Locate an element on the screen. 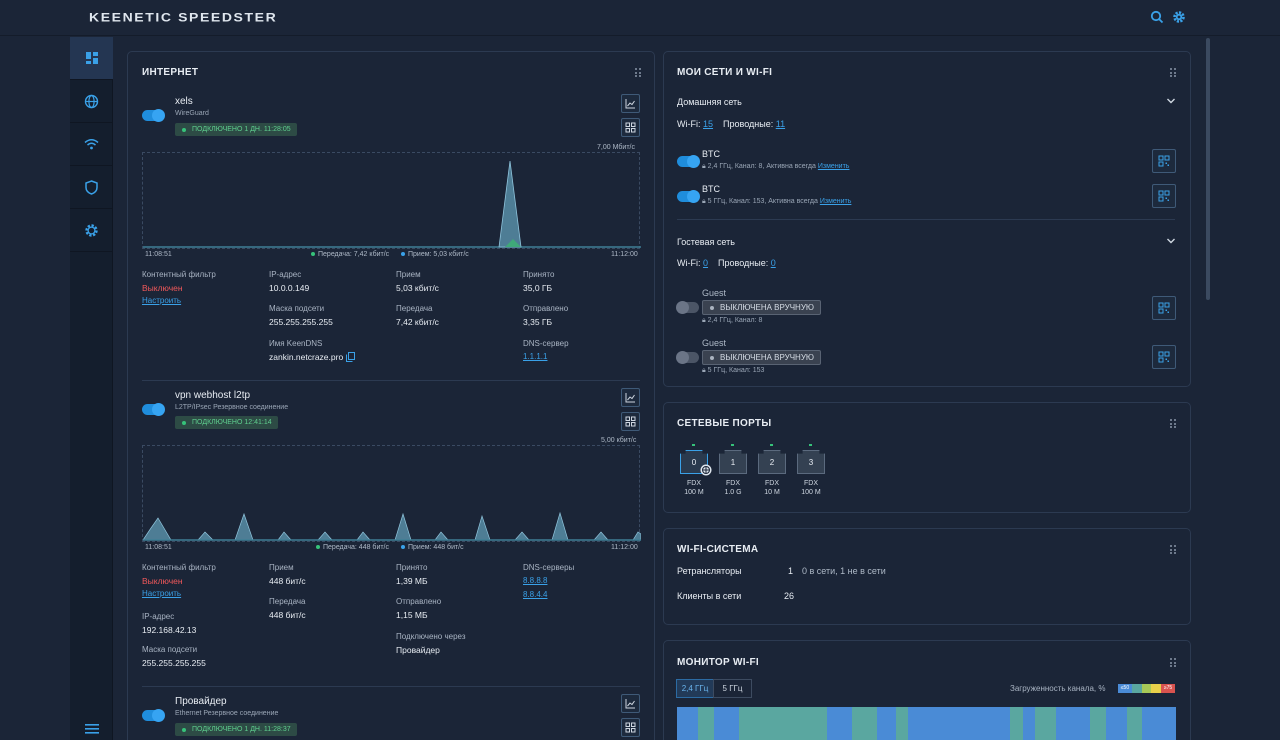  rx-value: 448 бит/с is located at coordinates (287, 581).